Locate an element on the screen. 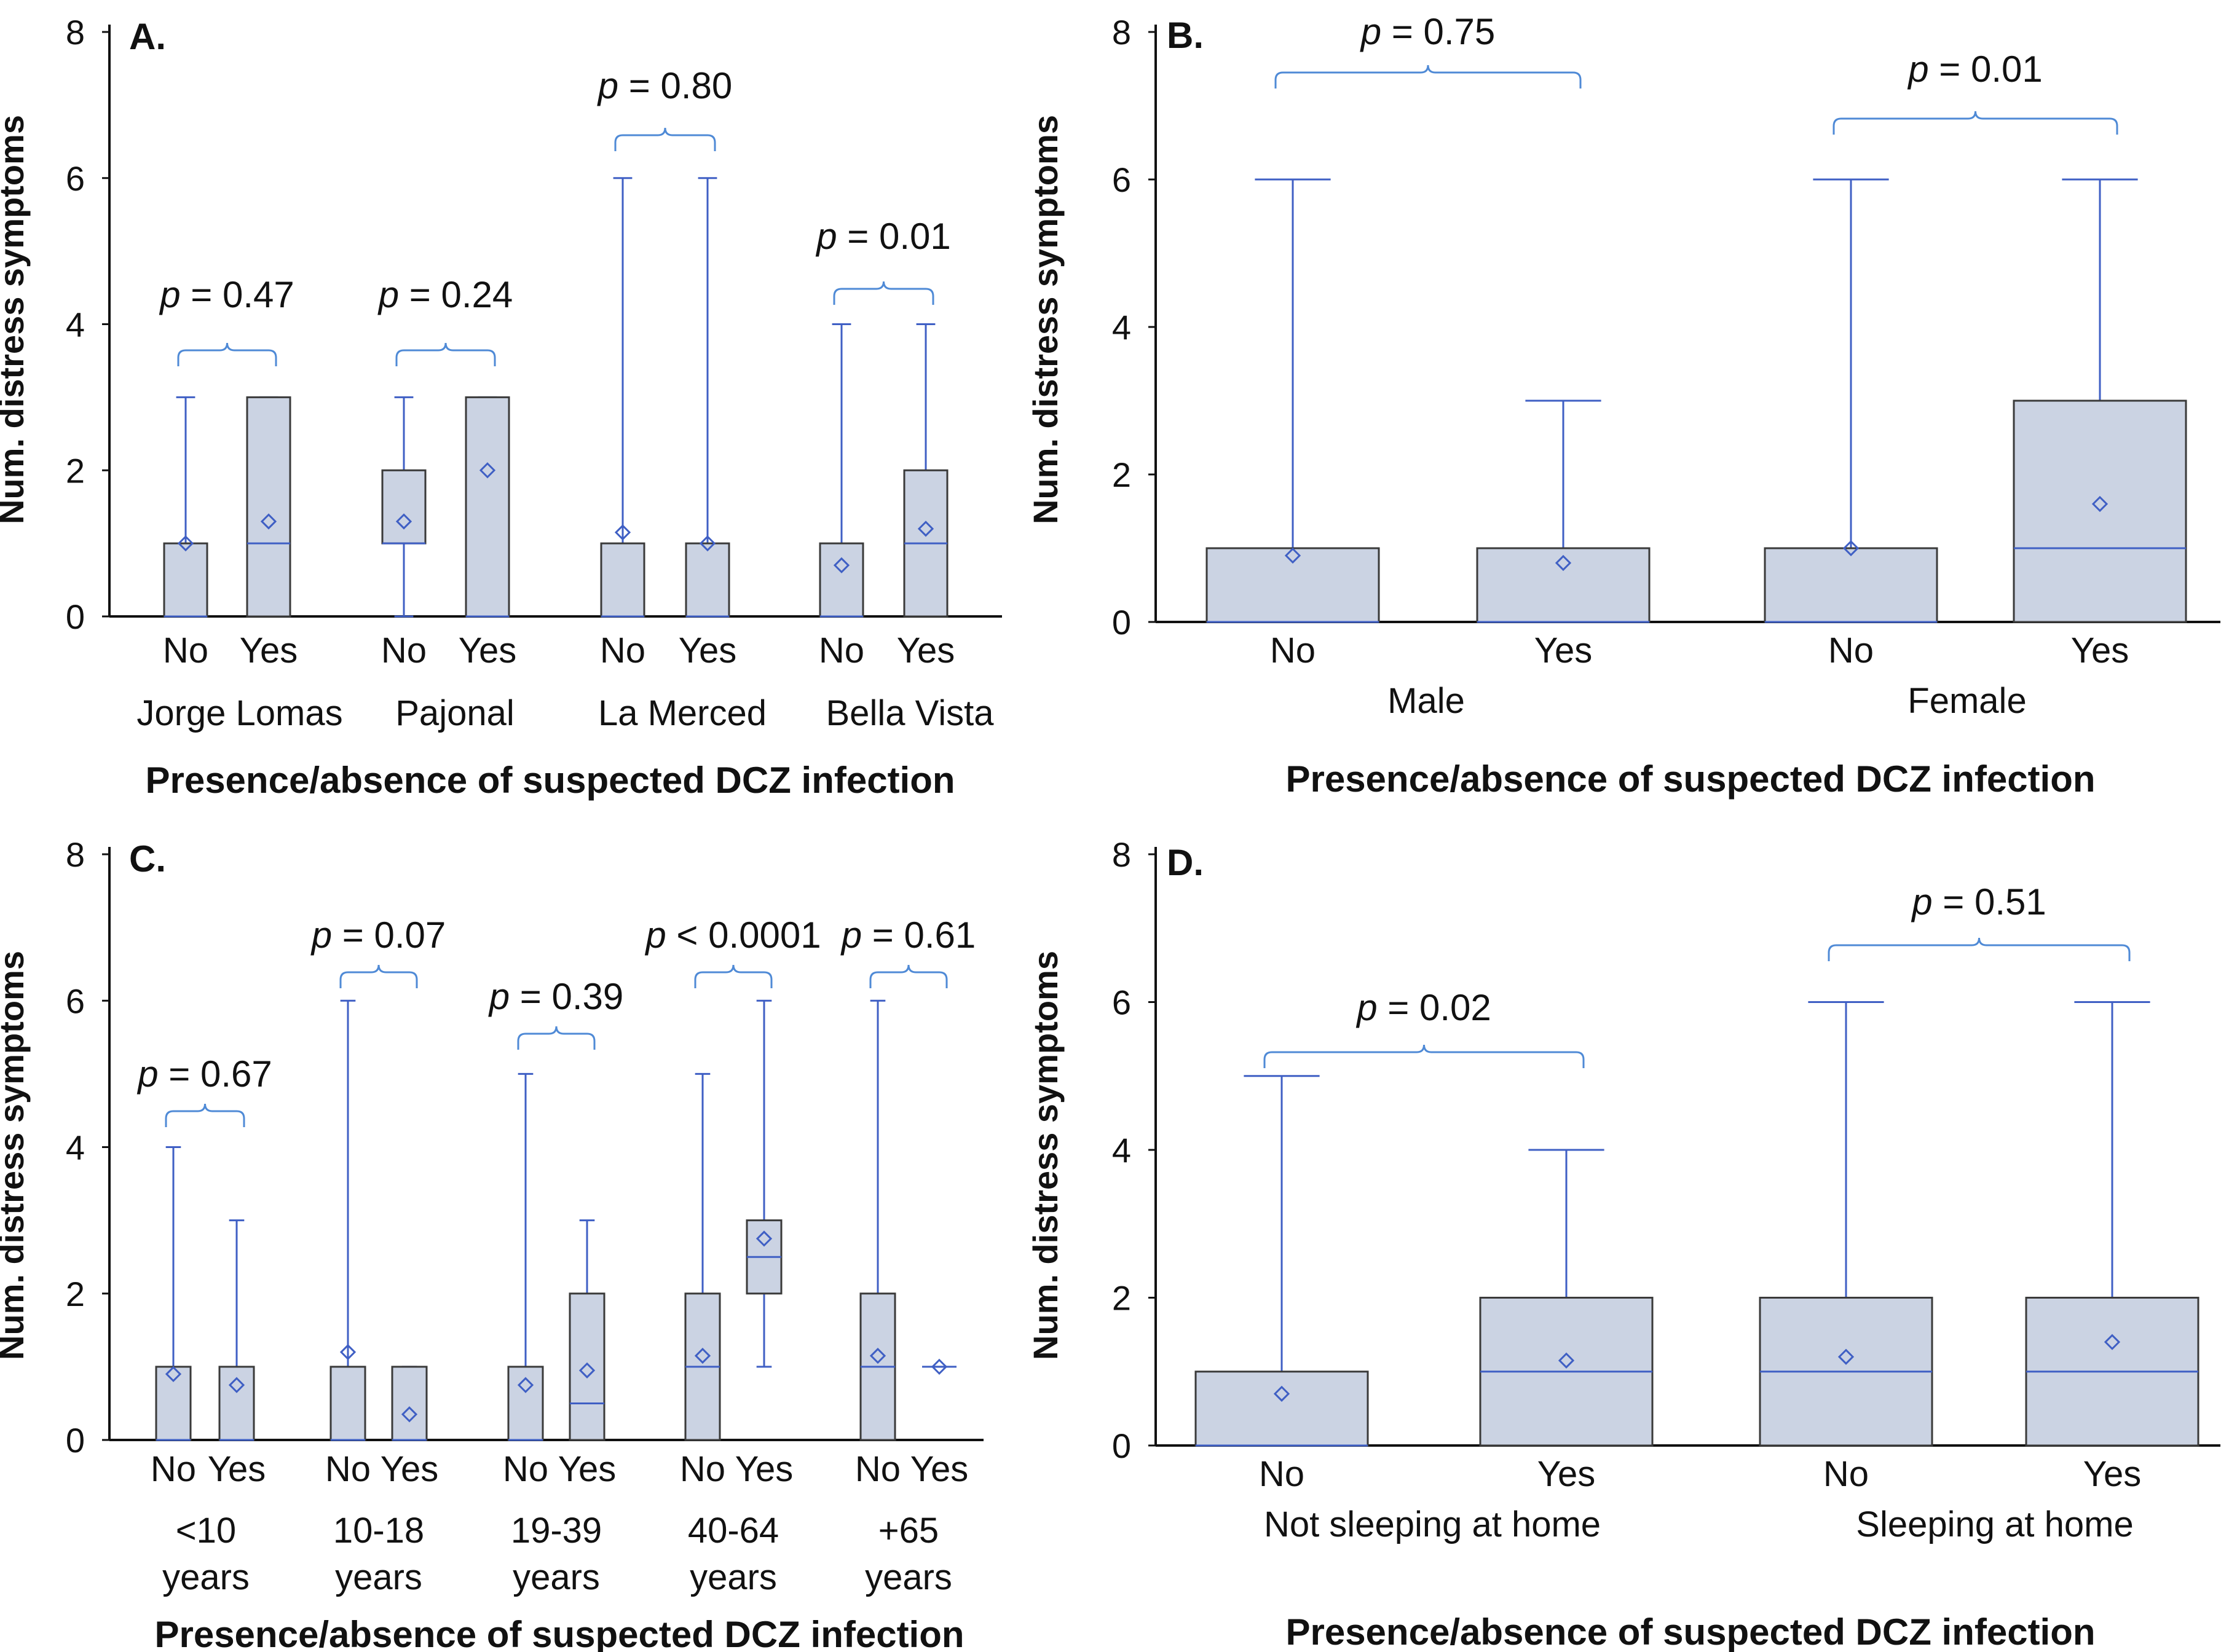  p-value-label: p < 0.0001 is located at coordinates (732, 935).